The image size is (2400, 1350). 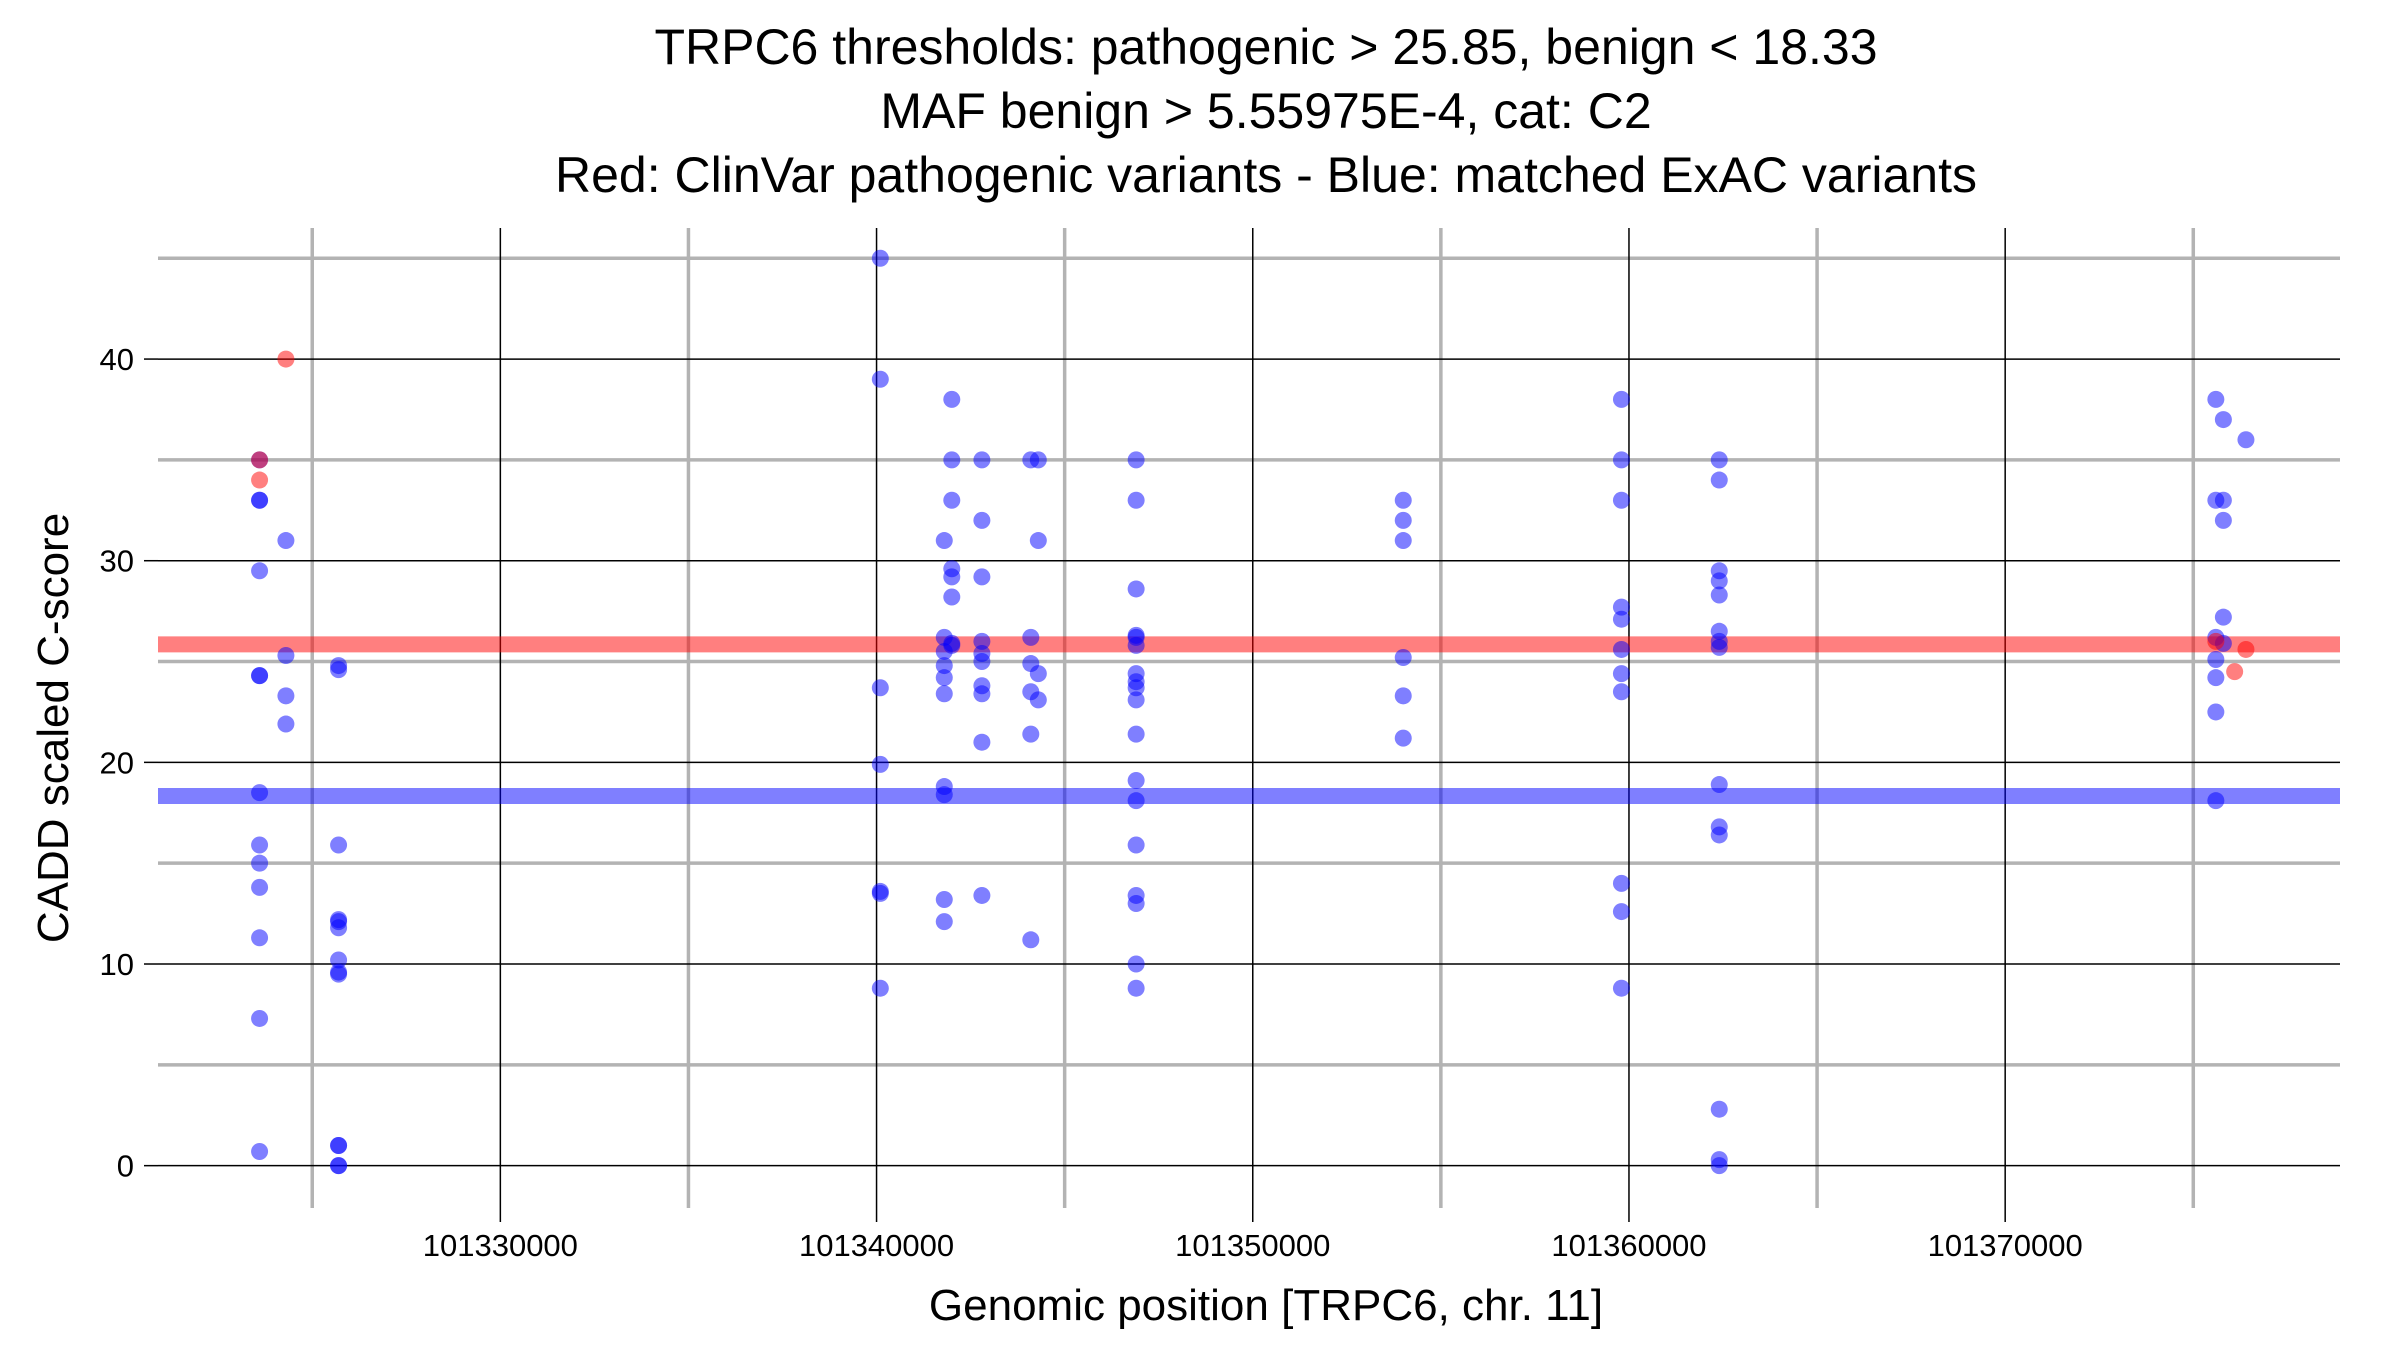 I want to click on chart-title-line-2: MAF benign > 5.55975E-4, cat: C2, so click(x=1265, y=111).